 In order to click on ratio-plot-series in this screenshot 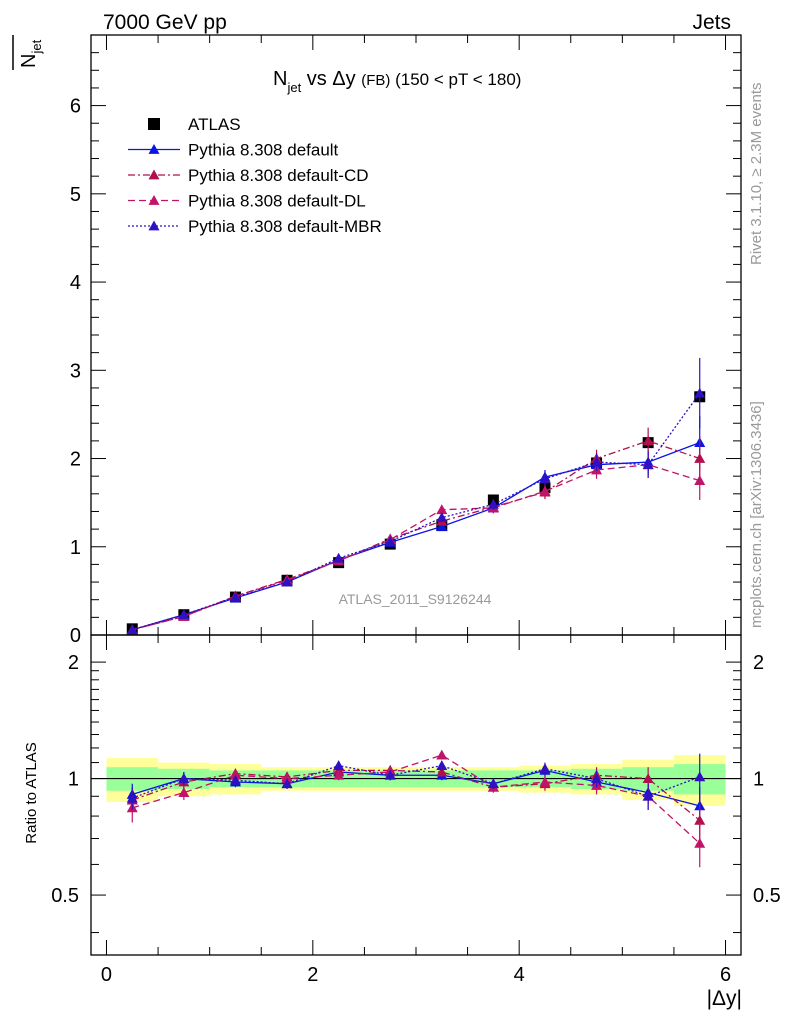, I will do `click(416, 808)`.